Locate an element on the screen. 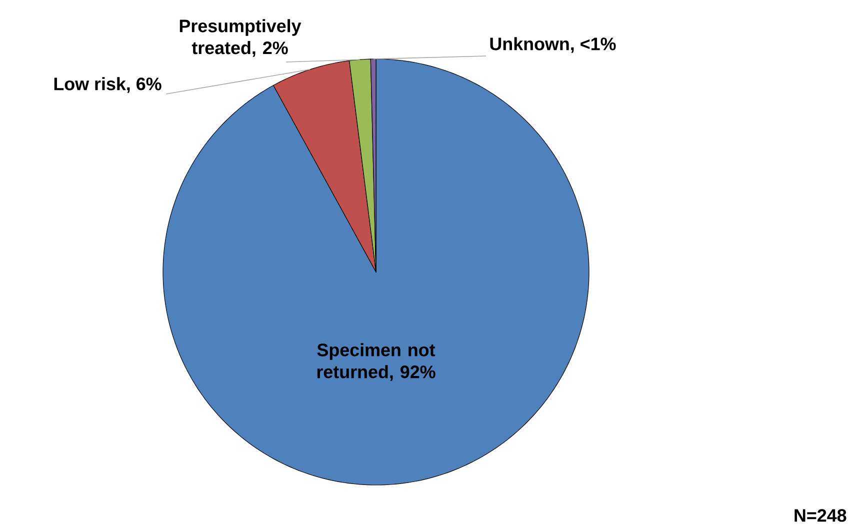 This screenshot has height=529, width=854. slice-label: Low risk, 6% is located at coordinates (108, 85).